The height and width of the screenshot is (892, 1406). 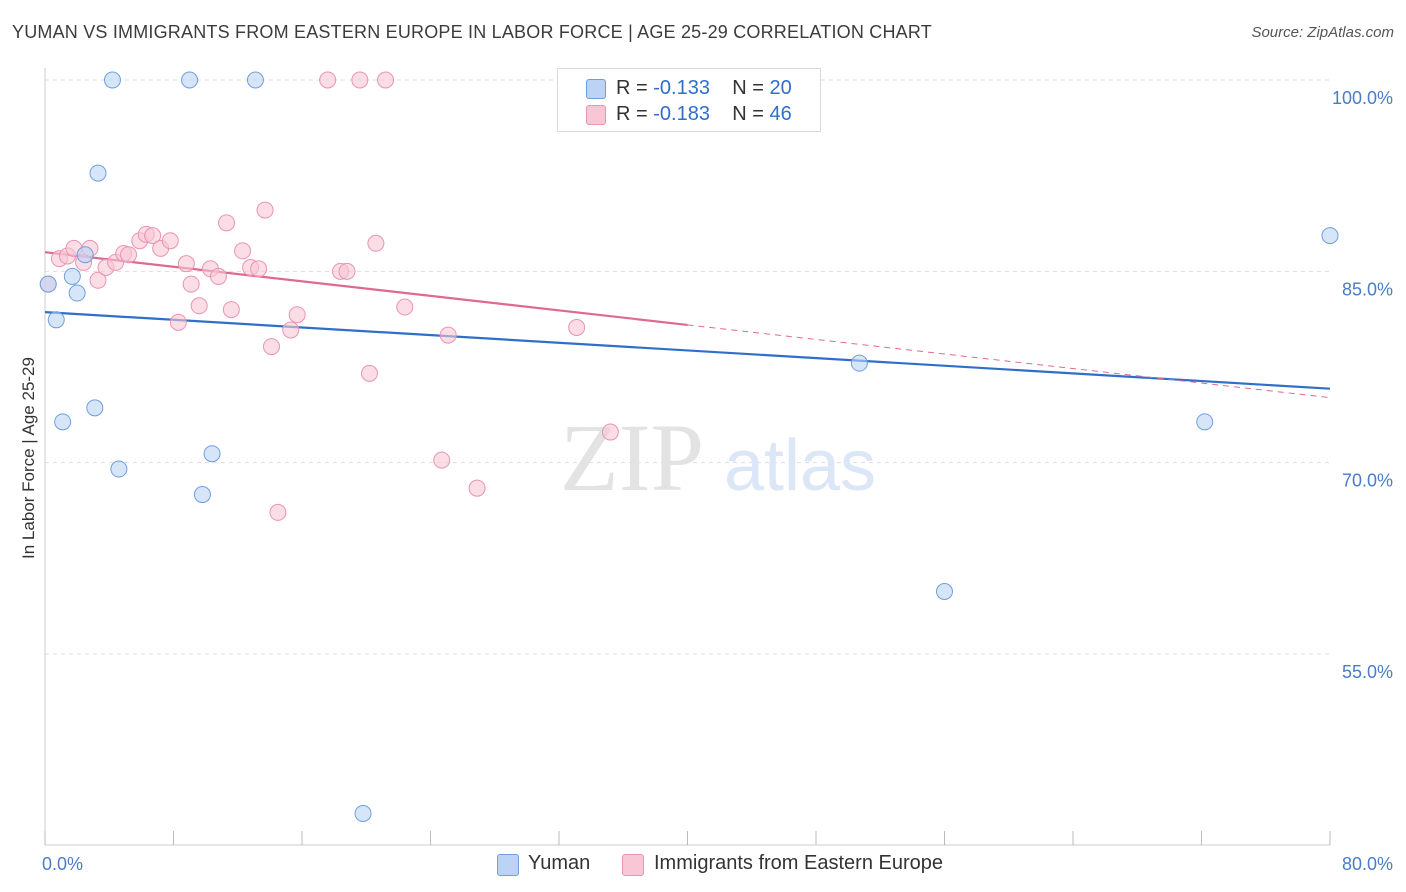 What do you see at coordinates (780, 88) in the screenshot?
I see `legend-n-value: 20` at bounding box center [780, 88].